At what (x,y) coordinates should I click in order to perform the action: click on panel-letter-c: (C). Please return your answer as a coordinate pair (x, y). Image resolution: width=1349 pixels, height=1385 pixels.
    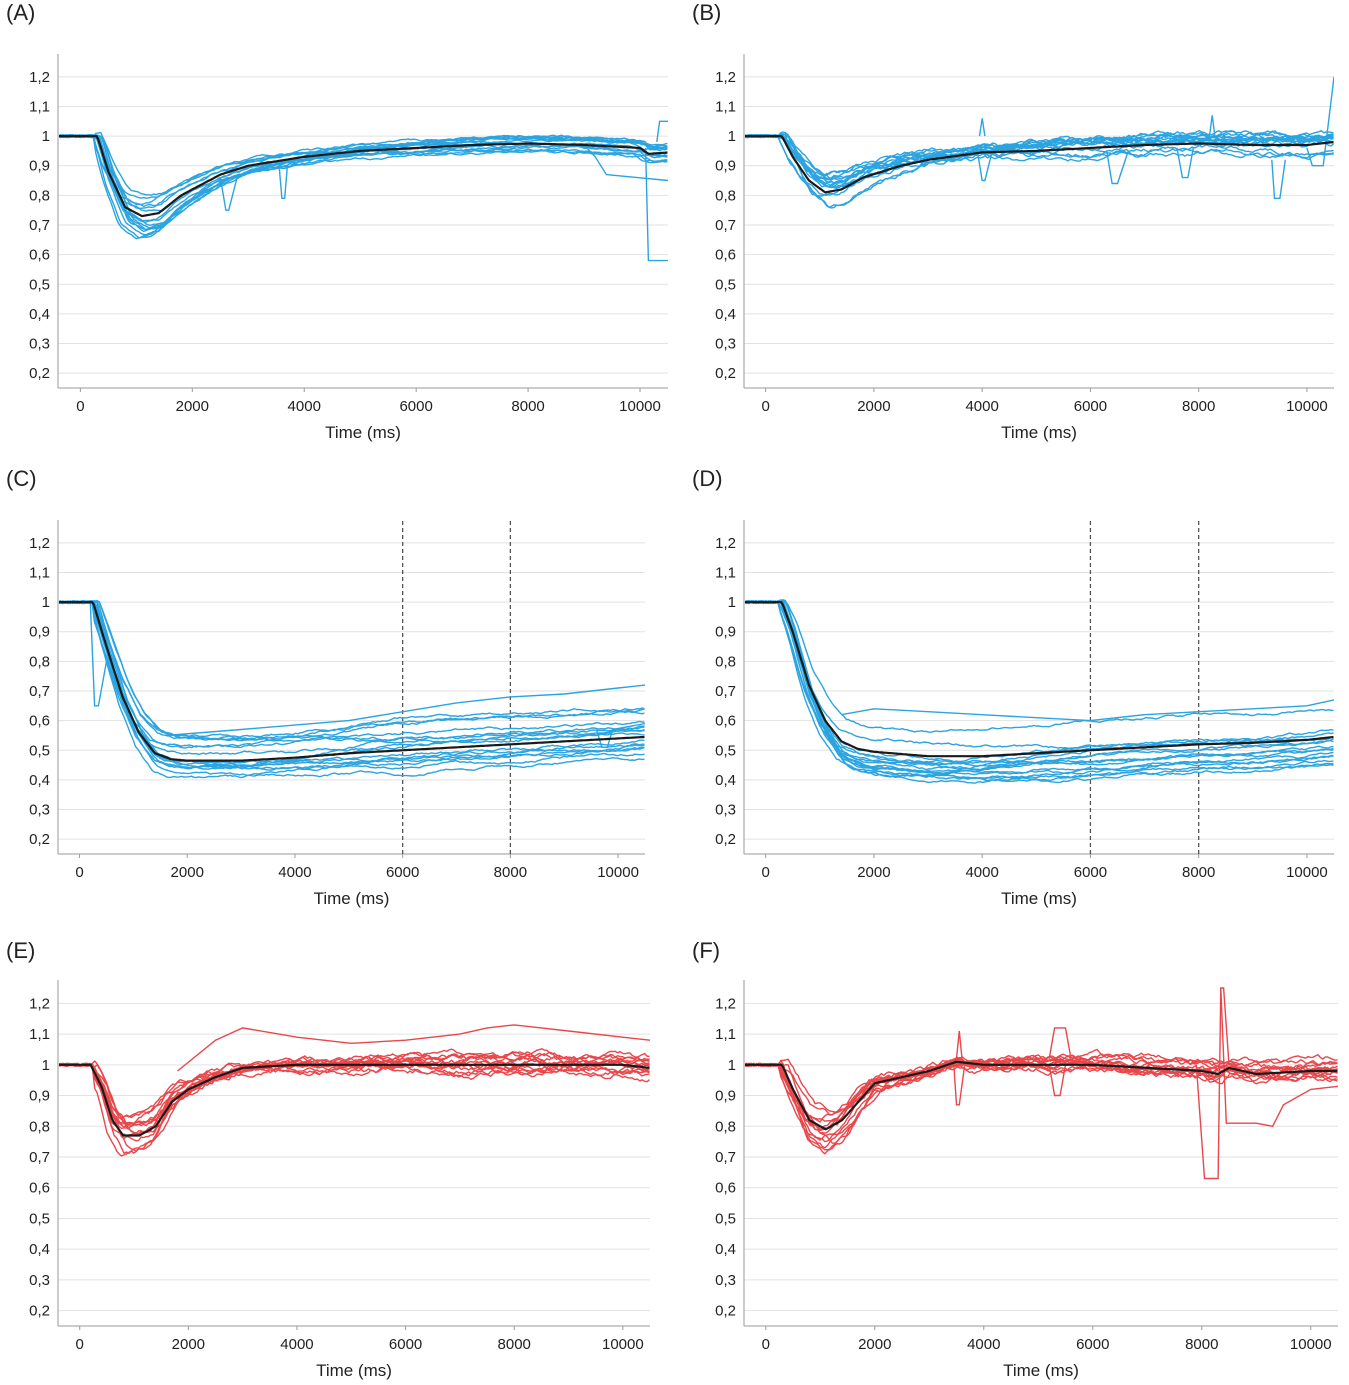
    Looking at the image, I should click on (21, 478).